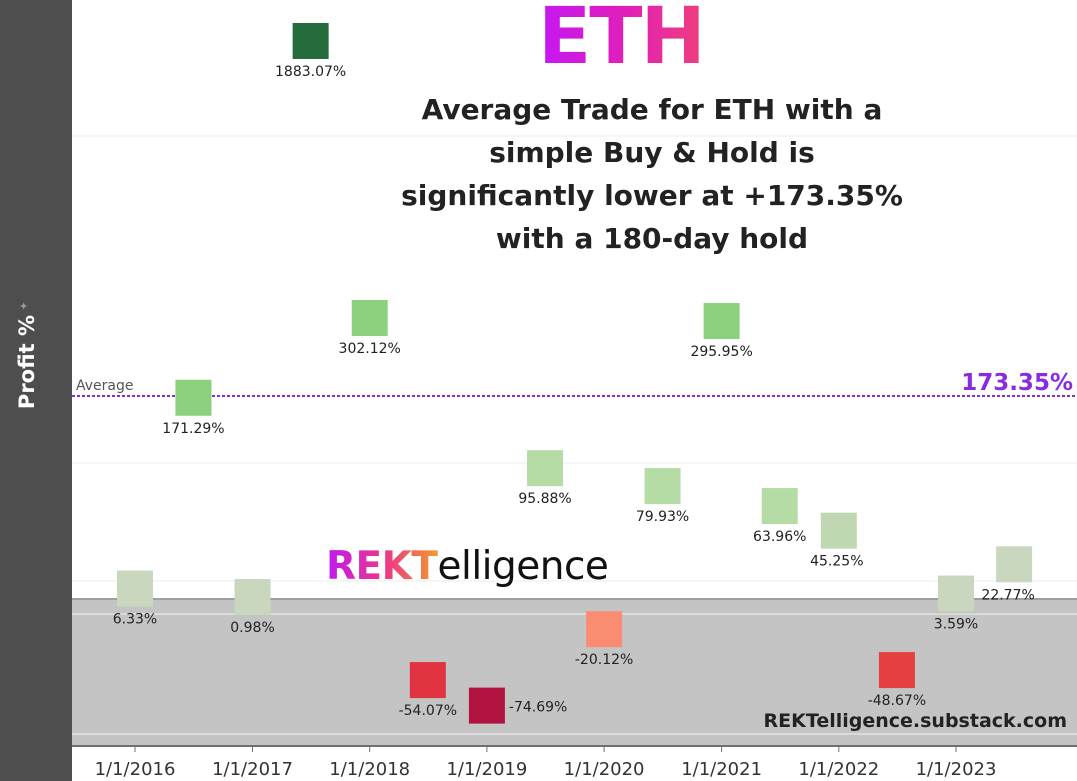  Describe the element at coordinates (428, 711) in the screenshot. I see `data-label: -54.07%` at that location.